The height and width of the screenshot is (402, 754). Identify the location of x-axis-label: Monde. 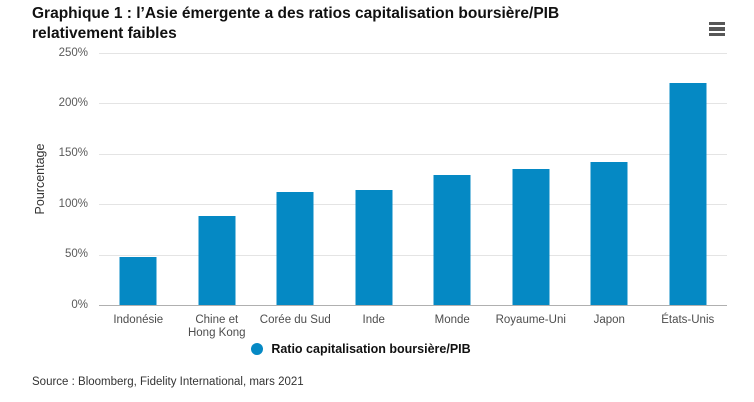
(452, 320).